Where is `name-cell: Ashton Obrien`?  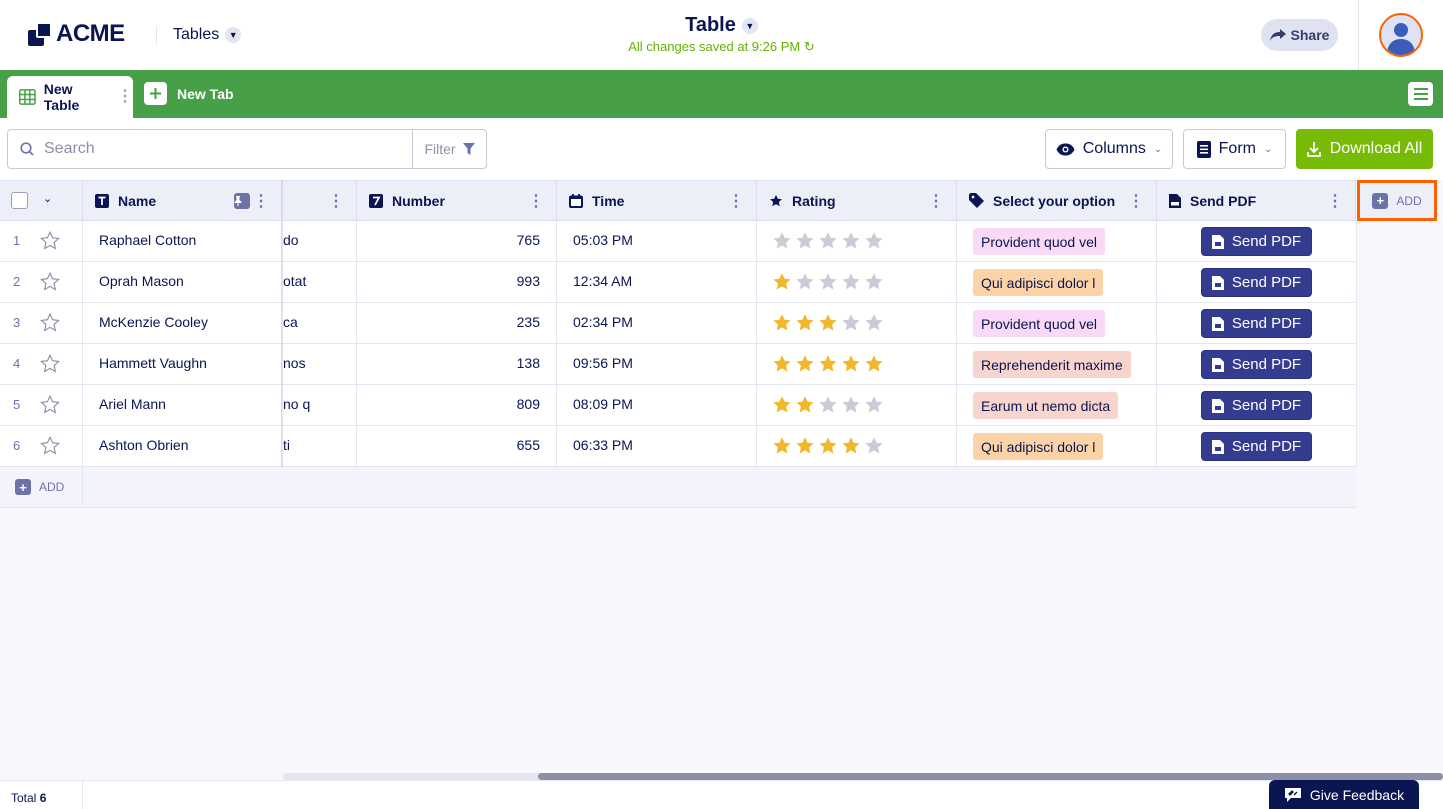
name-cell: Ashton Obrien is located at coordinates (144, 445).